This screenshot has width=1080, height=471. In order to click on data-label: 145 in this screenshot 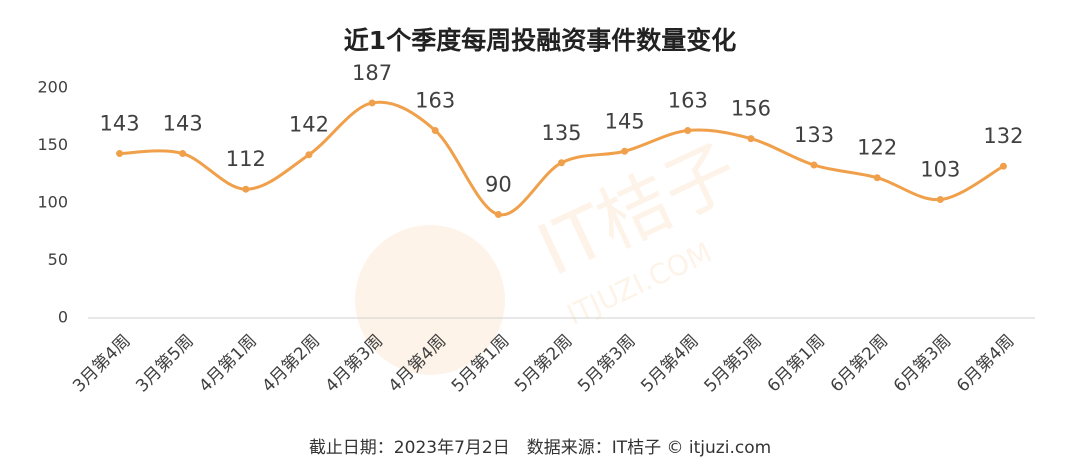, I will do `click(625, 121)`.